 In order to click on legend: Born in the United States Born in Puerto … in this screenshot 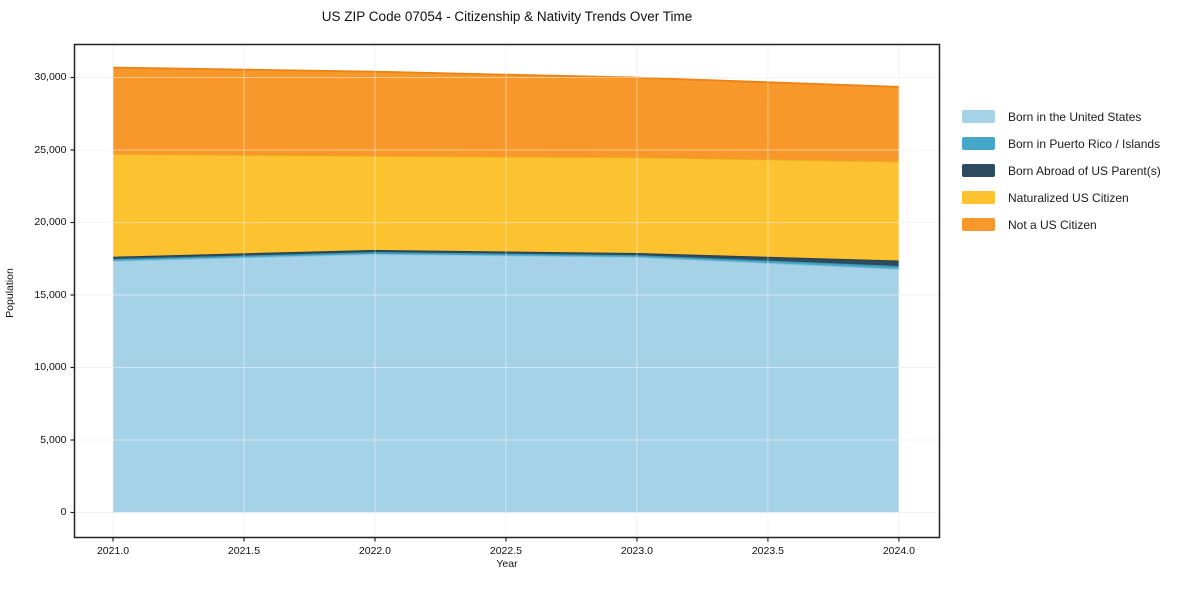, I will do `click(1061, 170)`.